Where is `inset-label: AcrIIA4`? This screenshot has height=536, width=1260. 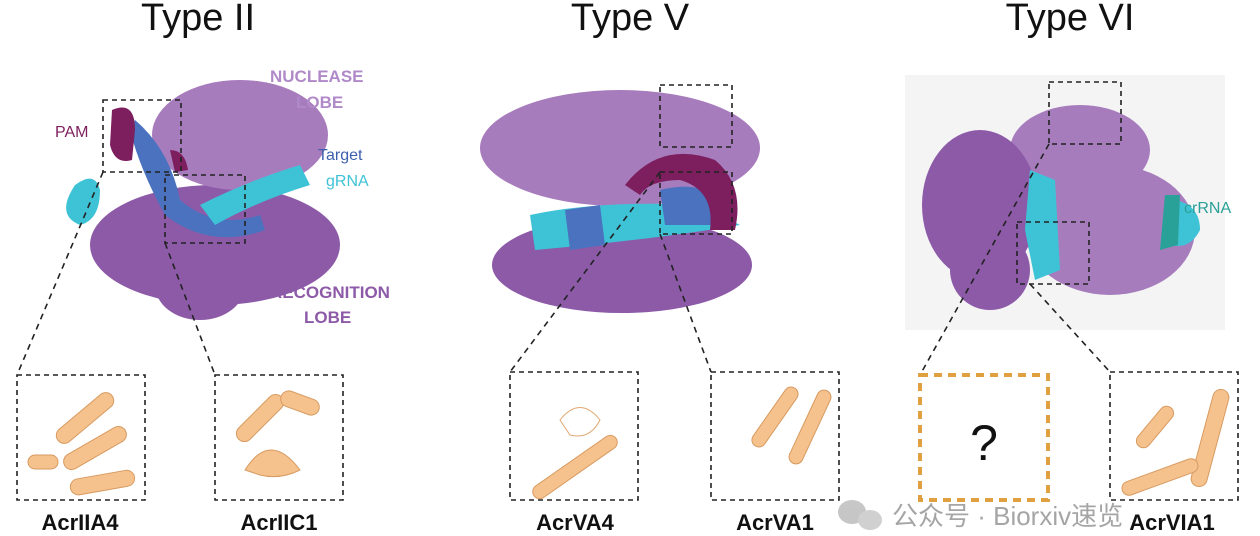
inset-label: AcrIIA4 is located at coordinates (80, 522).